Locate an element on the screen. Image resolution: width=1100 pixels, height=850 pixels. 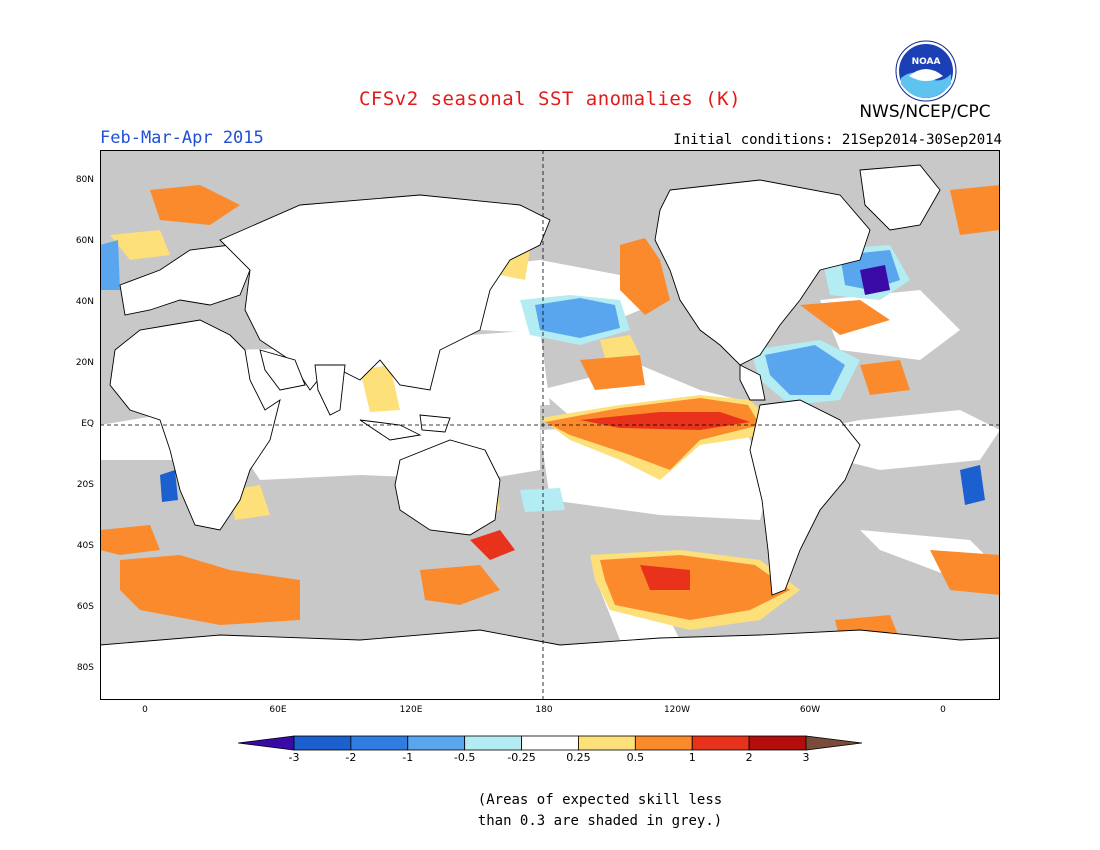
lon-label-60w: 60W is located at coordinates (810, 710).